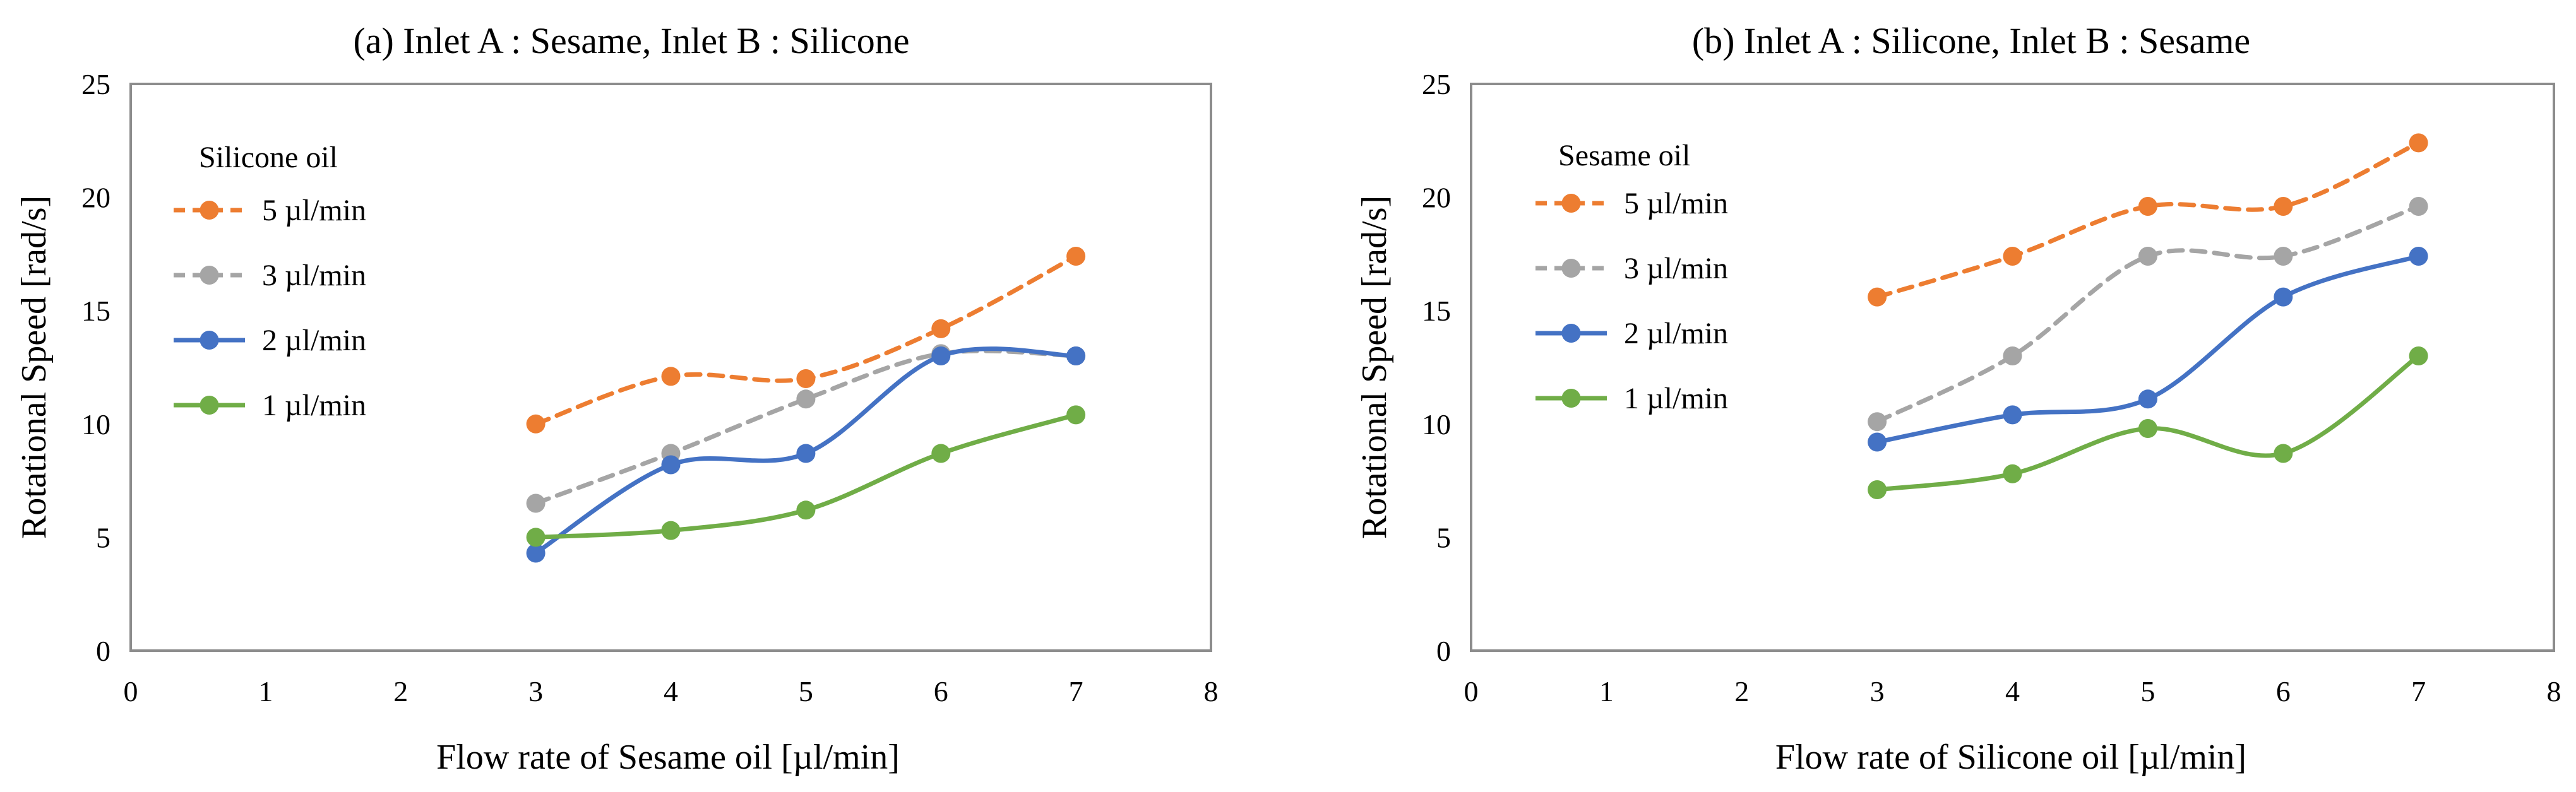 The image size is (2576, 792). What do you see at coordinates (1624, 155) in the screenshot?
I see `legend-title: Sesame oil` at bounding box center [1624, 155].